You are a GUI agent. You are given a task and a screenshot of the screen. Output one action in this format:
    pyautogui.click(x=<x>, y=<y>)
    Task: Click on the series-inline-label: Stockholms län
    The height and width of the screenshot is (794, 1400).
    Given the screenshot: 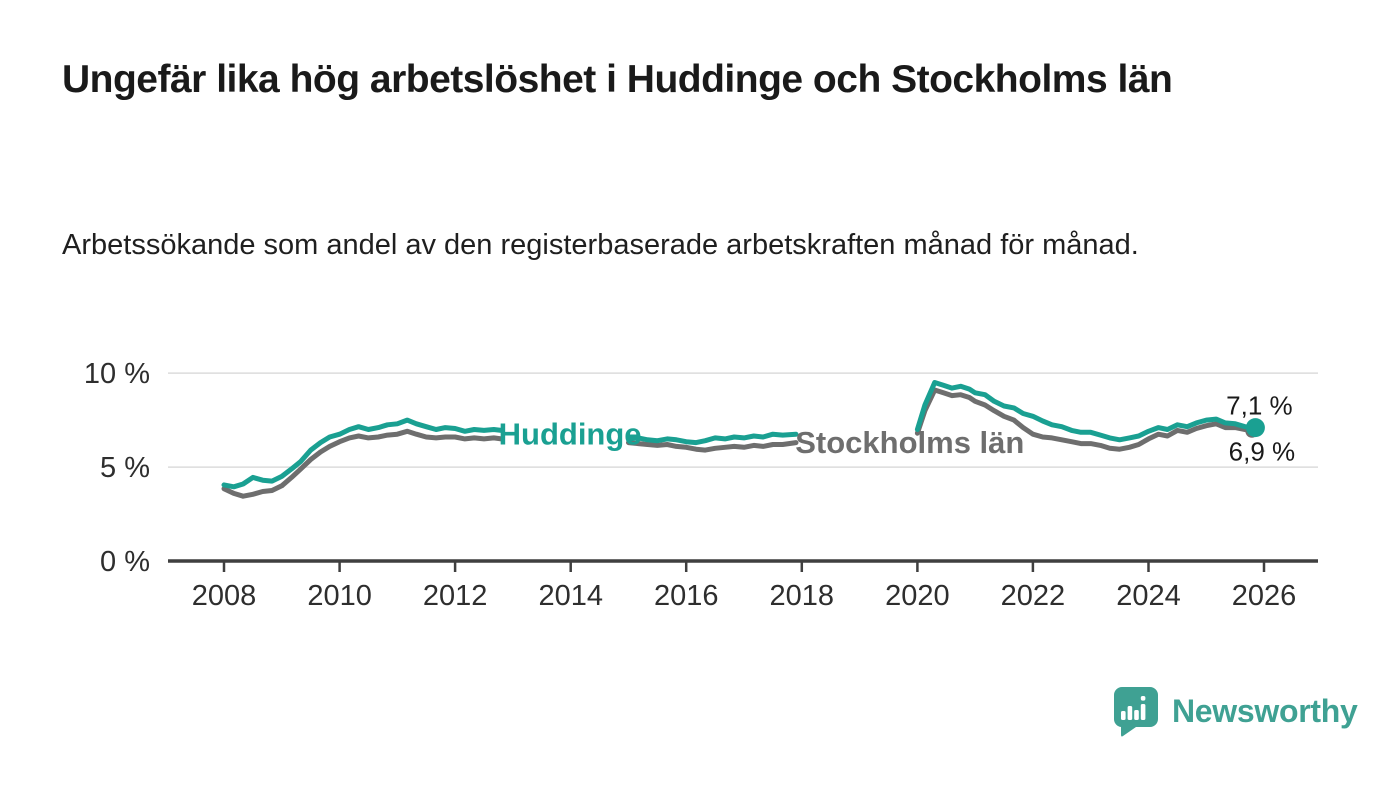 What is the action you would take?
    pyautogui.click(x=909, y=442)
    